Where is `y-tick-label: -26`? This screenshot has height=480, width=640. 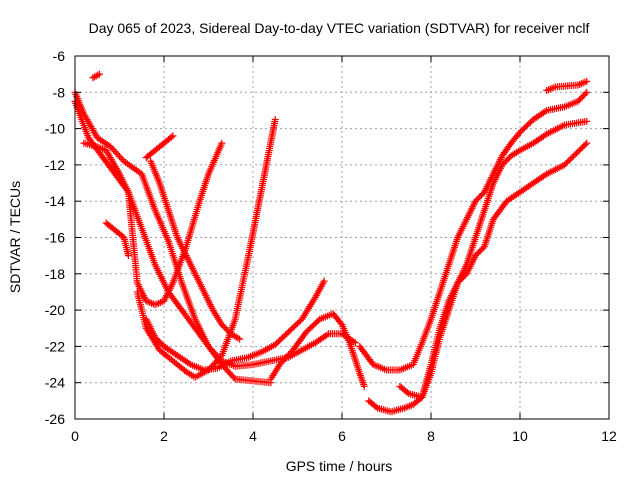 y-tick-label: -26 is located at coordinates (55, 419).